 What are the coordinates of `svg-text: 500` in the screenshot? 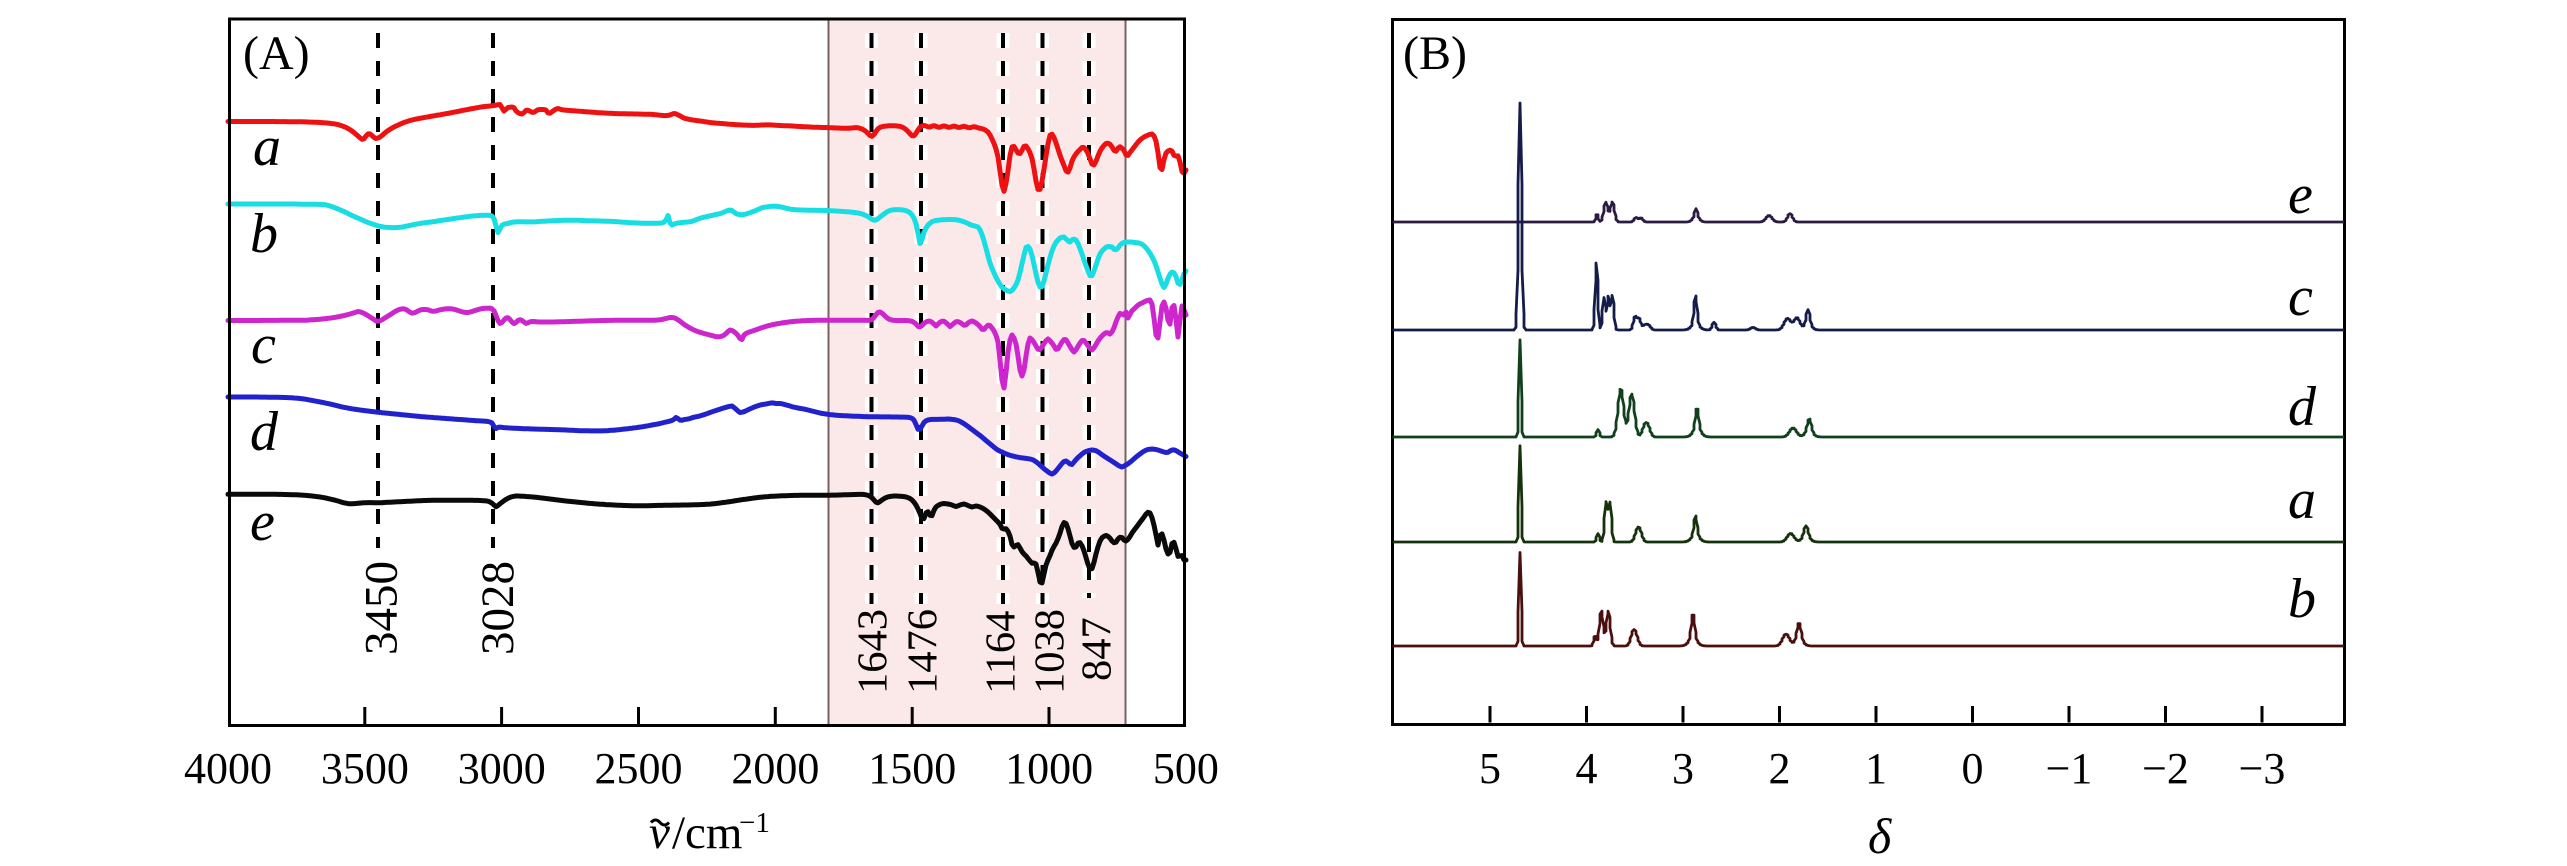 It's located at (1186, 768).